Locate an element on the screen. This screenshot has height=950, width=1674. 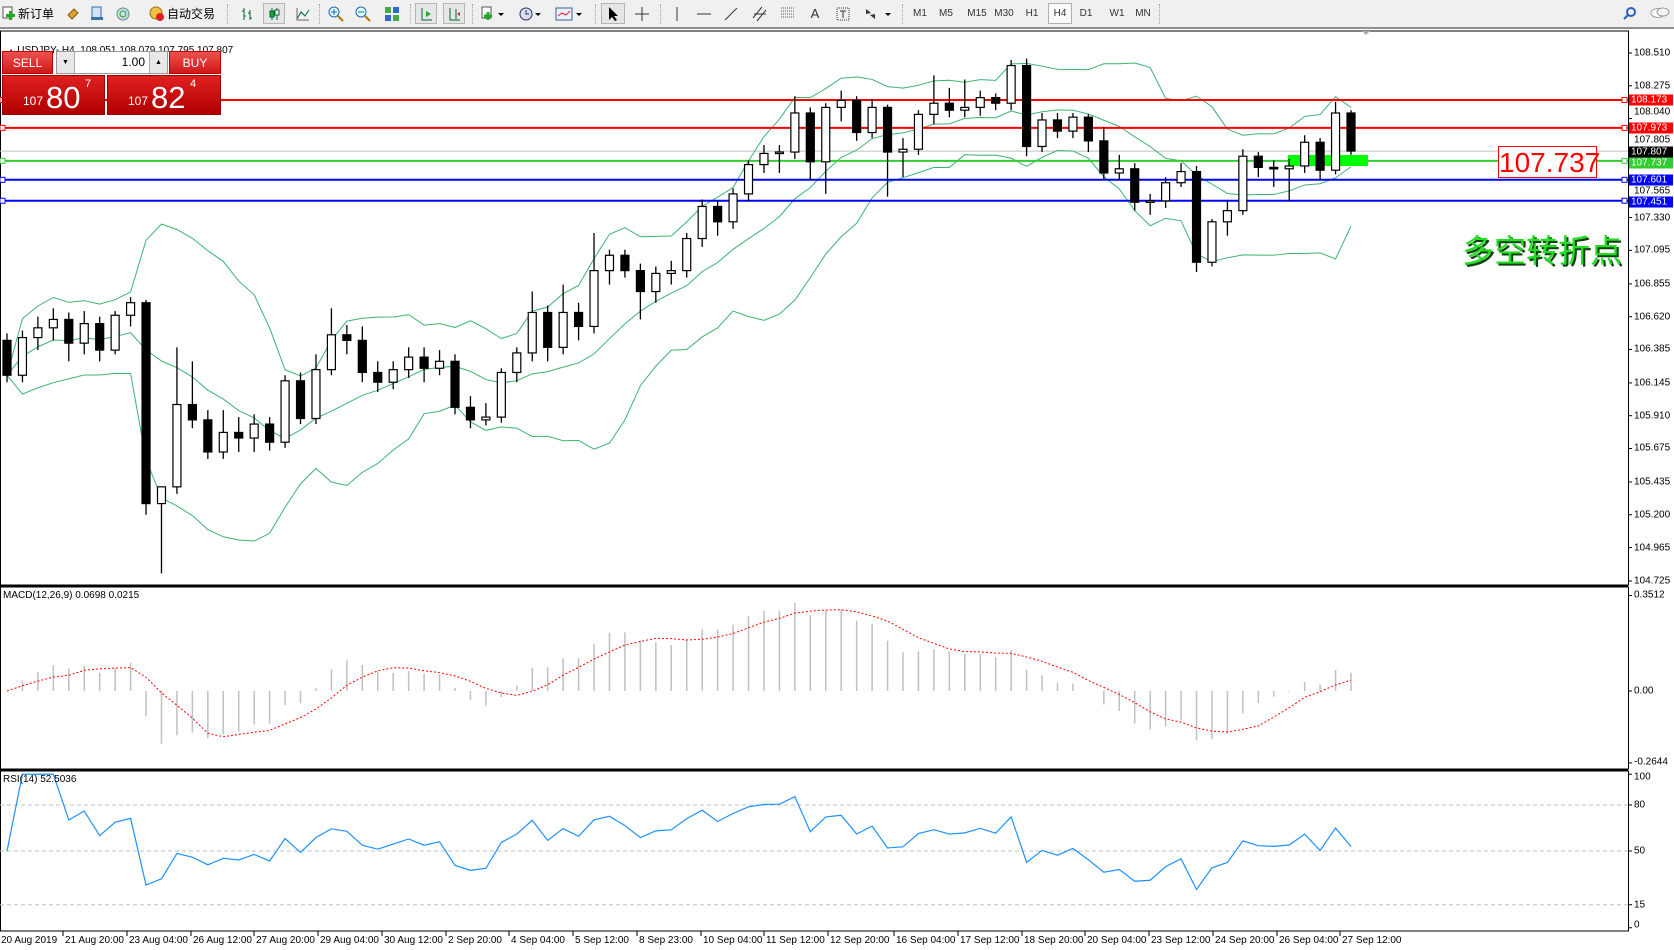
search-button is located at coordinates (1630, 13).